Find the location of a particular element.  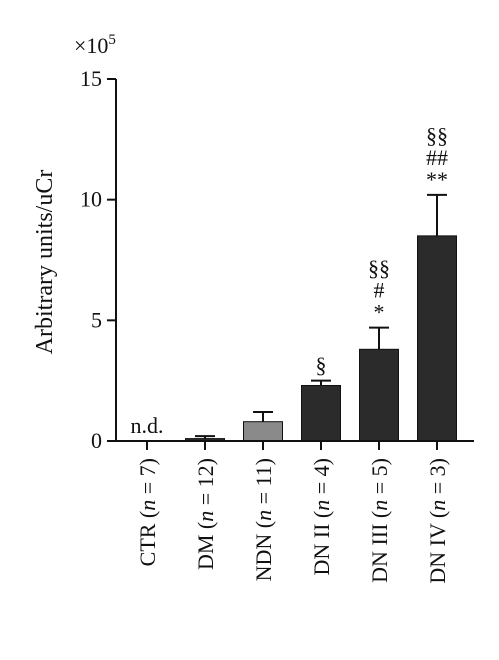

y-axis: 0 5 10 15 is located at coordinates (98, 259).